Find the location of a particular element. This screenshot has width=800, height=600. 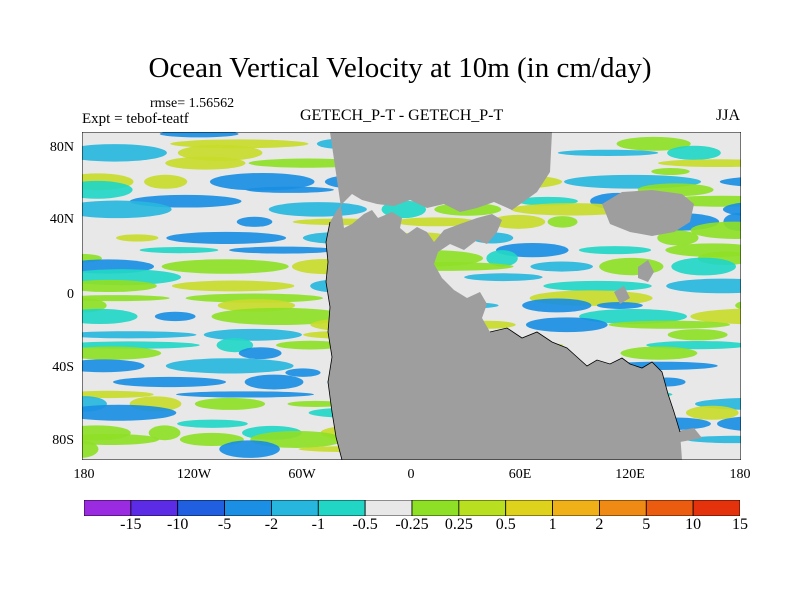

colorbar-label: -10 is located at coordinates (178, 524).